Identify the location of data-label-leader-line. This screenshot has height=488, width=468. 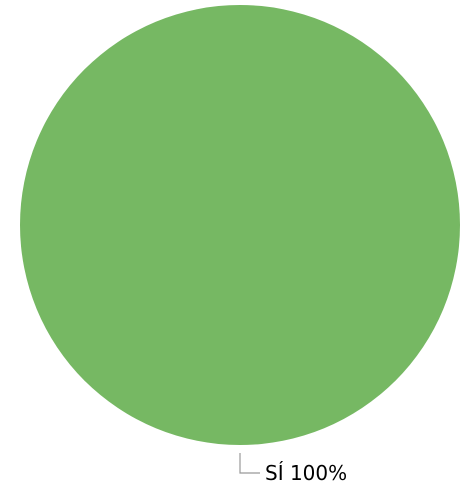
(249, 463).